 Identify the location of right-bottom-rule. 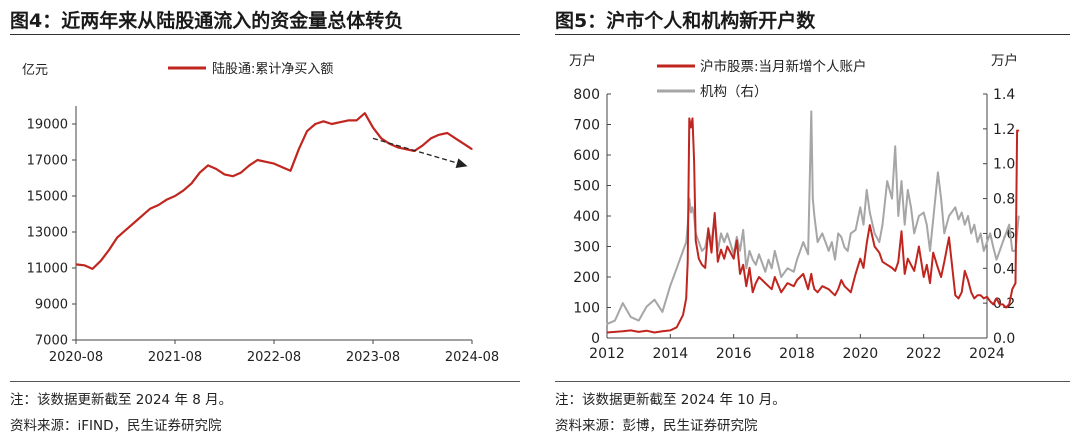
(812, 381).